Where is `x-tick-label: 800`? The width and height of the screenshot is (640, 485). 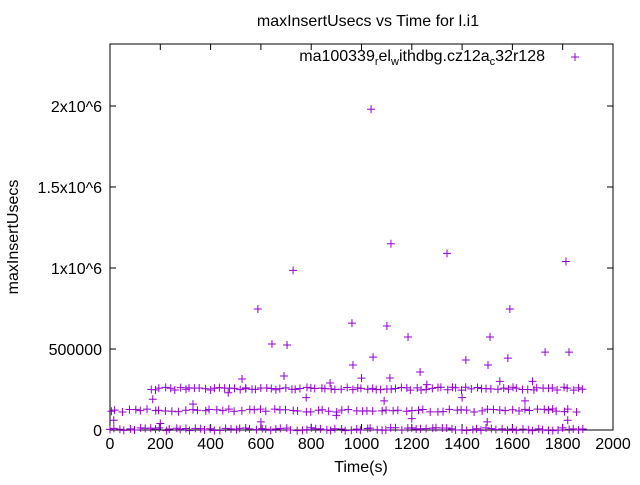
x-tick-label: 800 is located at coordinates (311, 444).